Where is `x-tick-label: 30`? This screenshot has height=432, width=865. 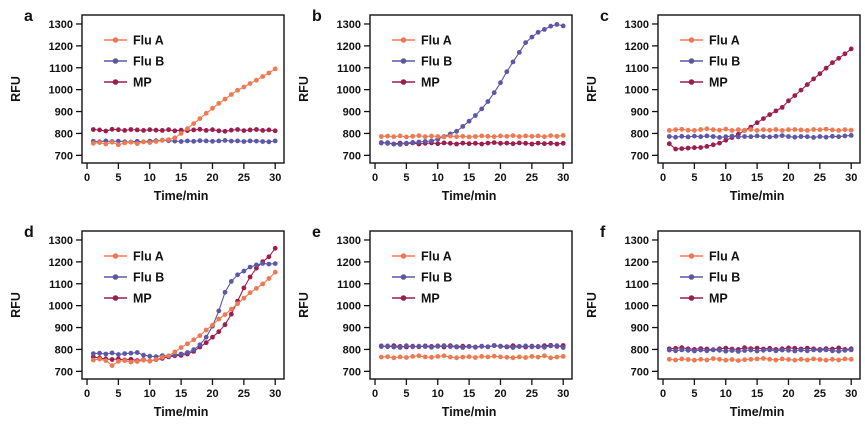 x-tick-label: 30 is located at coordinates (851, 394).